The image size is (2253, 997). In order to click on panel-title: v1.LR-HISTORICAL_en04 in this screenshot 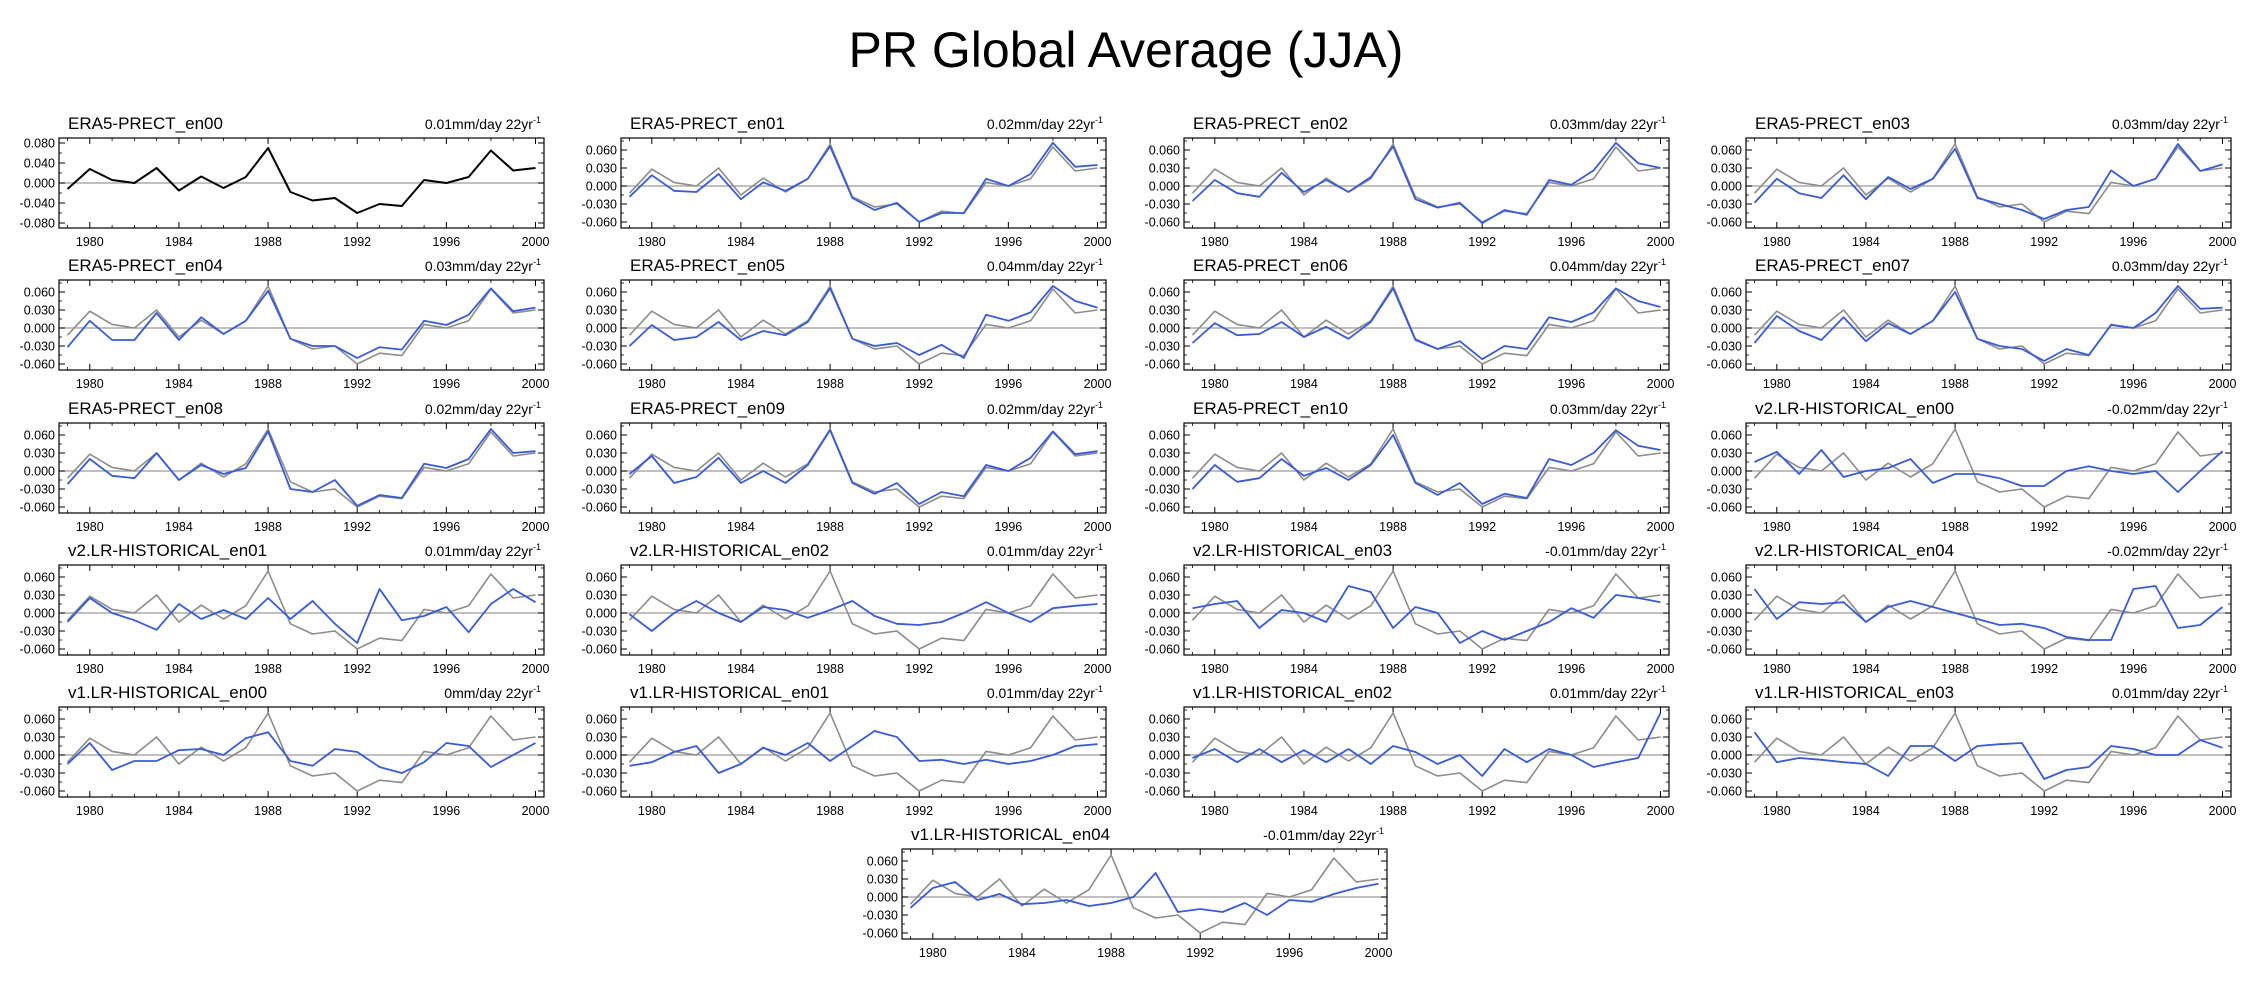, I will do `click(1010, 834)`.